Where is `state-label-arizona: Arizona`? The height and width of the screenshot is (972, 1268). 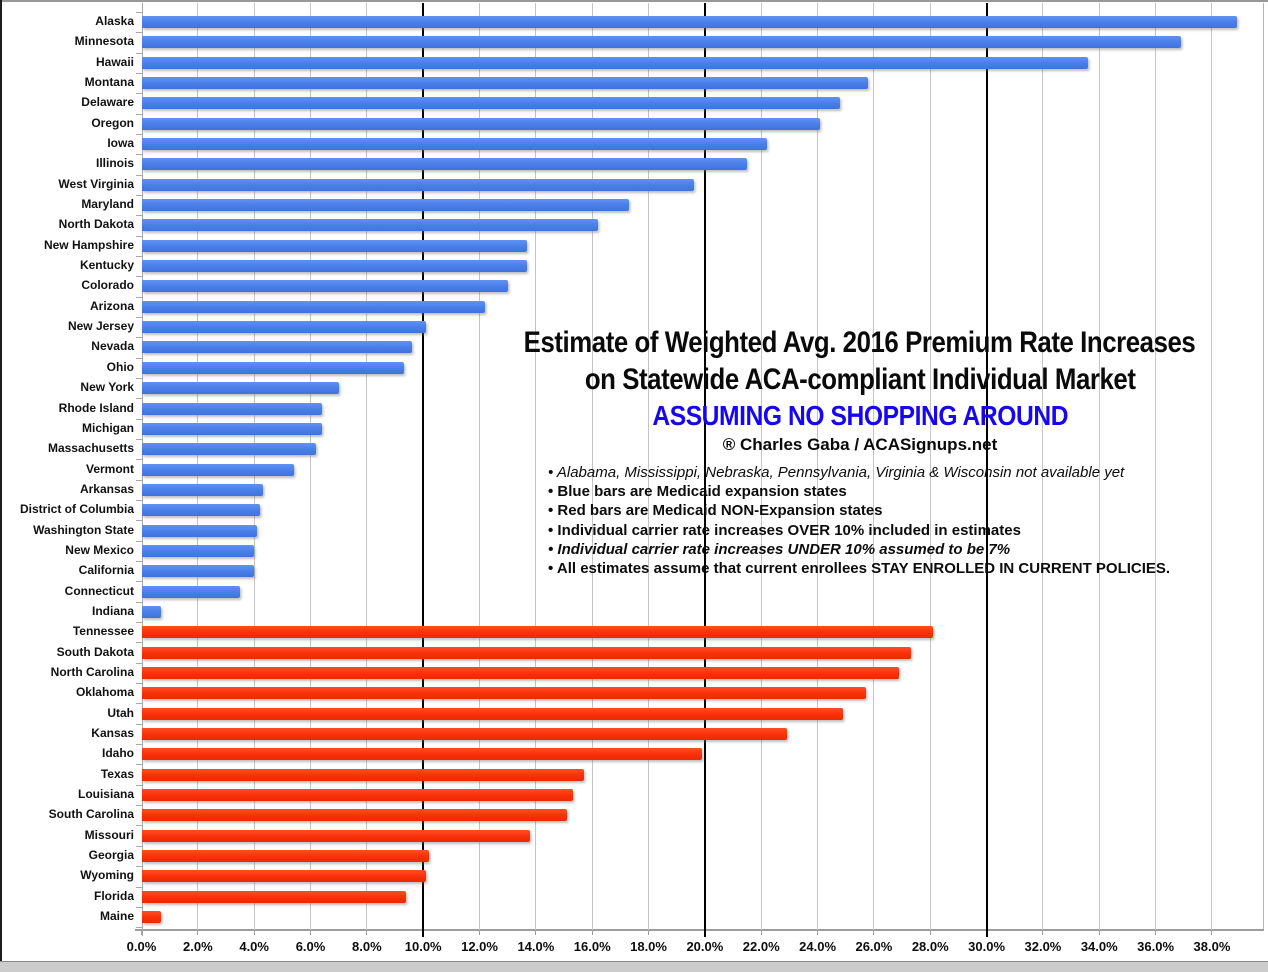 state-label-arizona: Arizona is located at coordinates (111, 305).